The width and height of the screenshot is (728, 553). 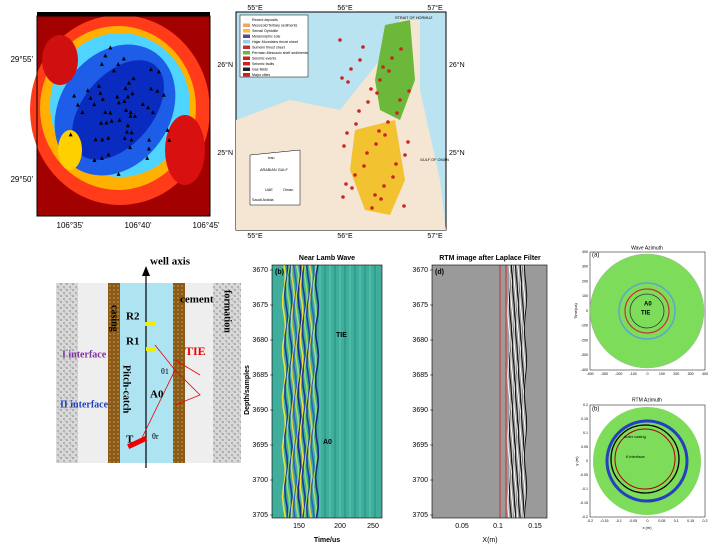 I want to click on legend-label: Mesozoic/Tertiary sediments, so click(x=275, y=25).